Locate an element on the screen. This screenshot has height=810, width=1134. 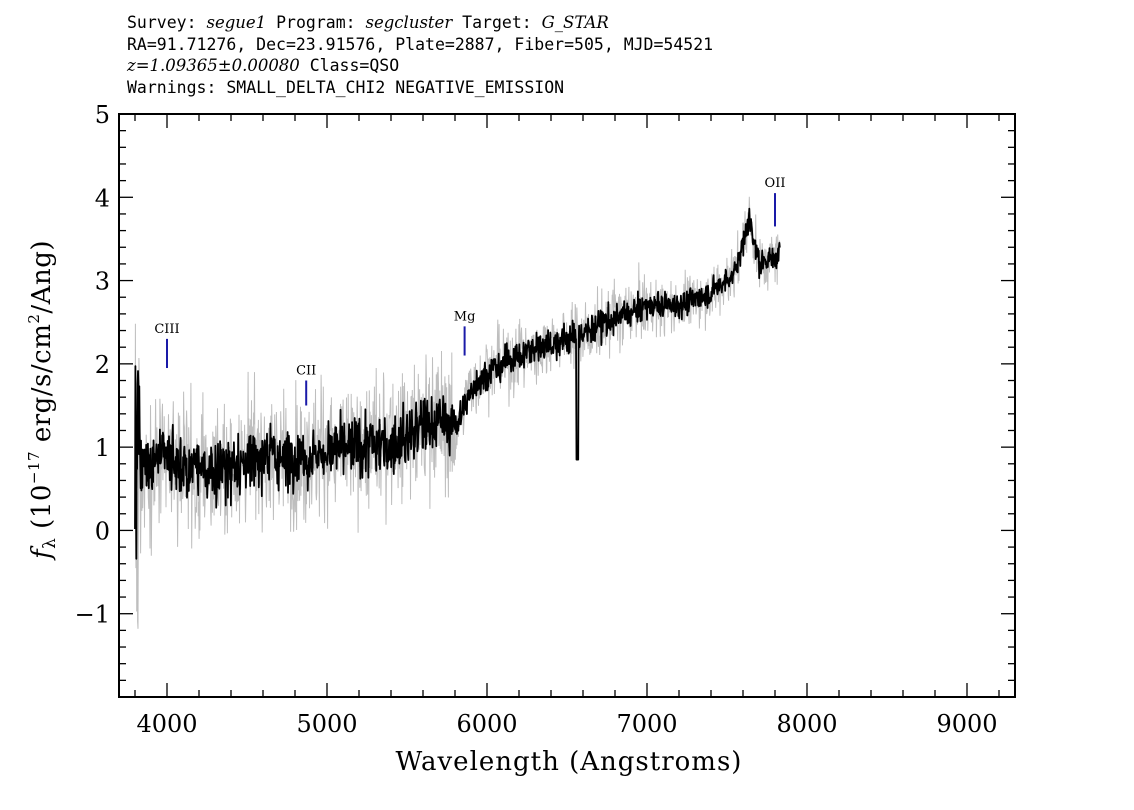
y-tick-label: 4 is located at coordinates (102, 198).